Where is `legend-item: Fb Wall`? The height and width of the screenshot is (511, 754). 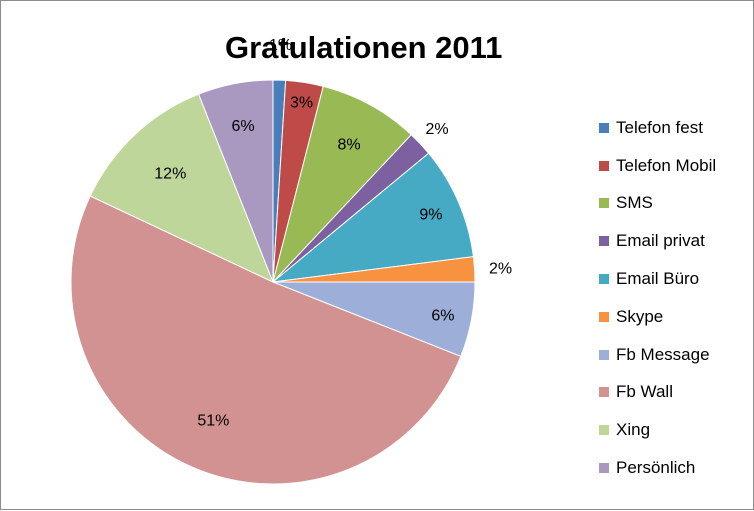 legend-item: Fb Wall is located at coordinates (674, 393).